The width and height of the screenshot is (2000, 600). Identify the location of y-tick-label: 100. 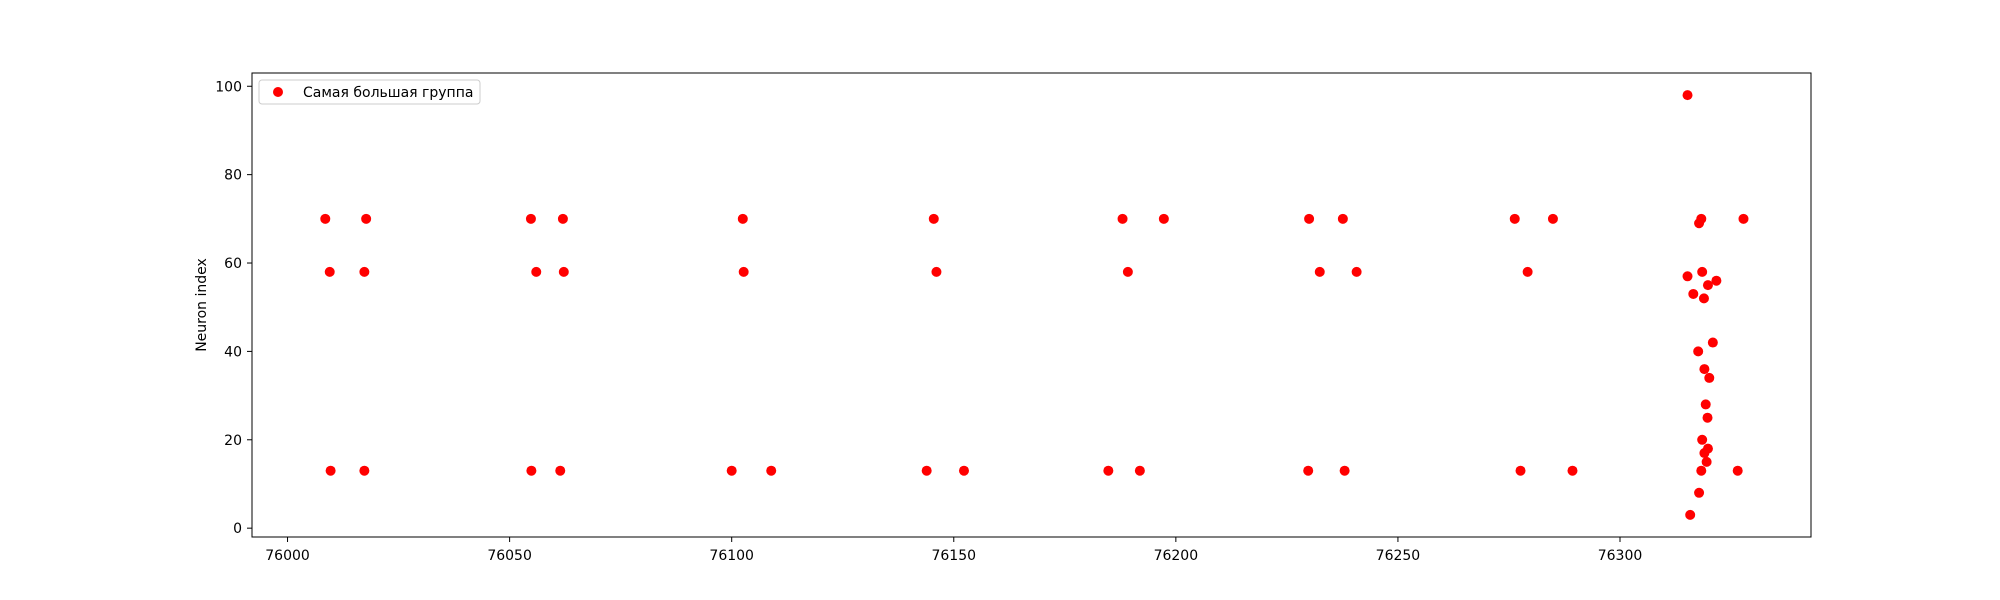
(228, 87).